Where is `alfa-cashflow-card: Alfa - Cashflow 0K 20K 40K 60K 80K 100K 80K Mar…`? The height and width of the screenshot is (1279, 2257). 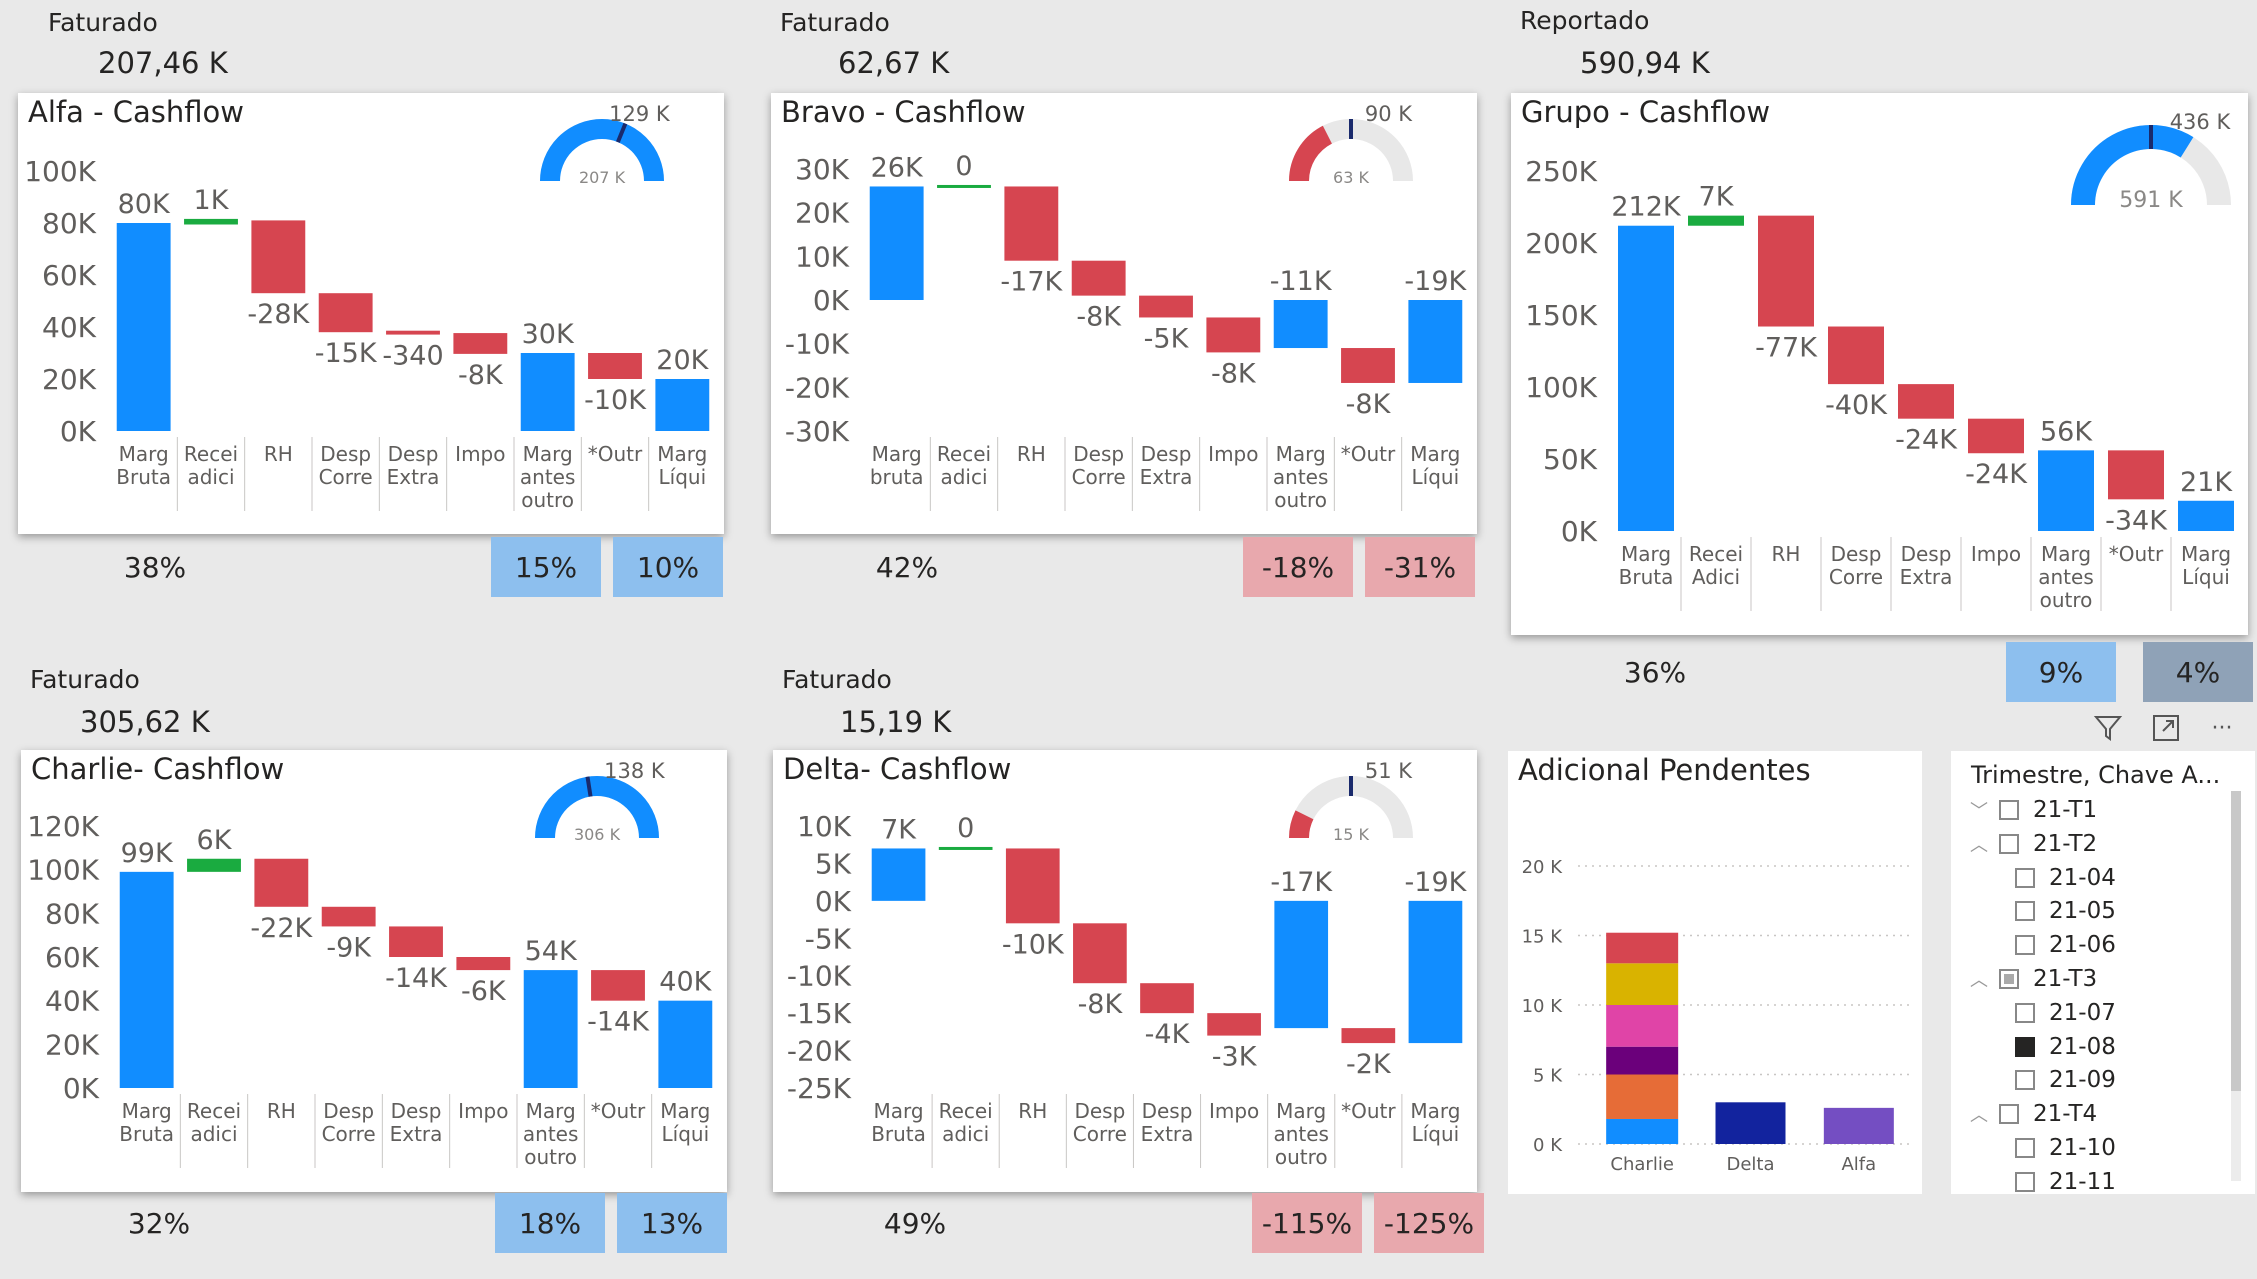 alfa-cashflow-card: Alfa - Cashflow 0K 20K 40K 60K 80K 100K 80K Mar… is located at coordinates (371, 313).